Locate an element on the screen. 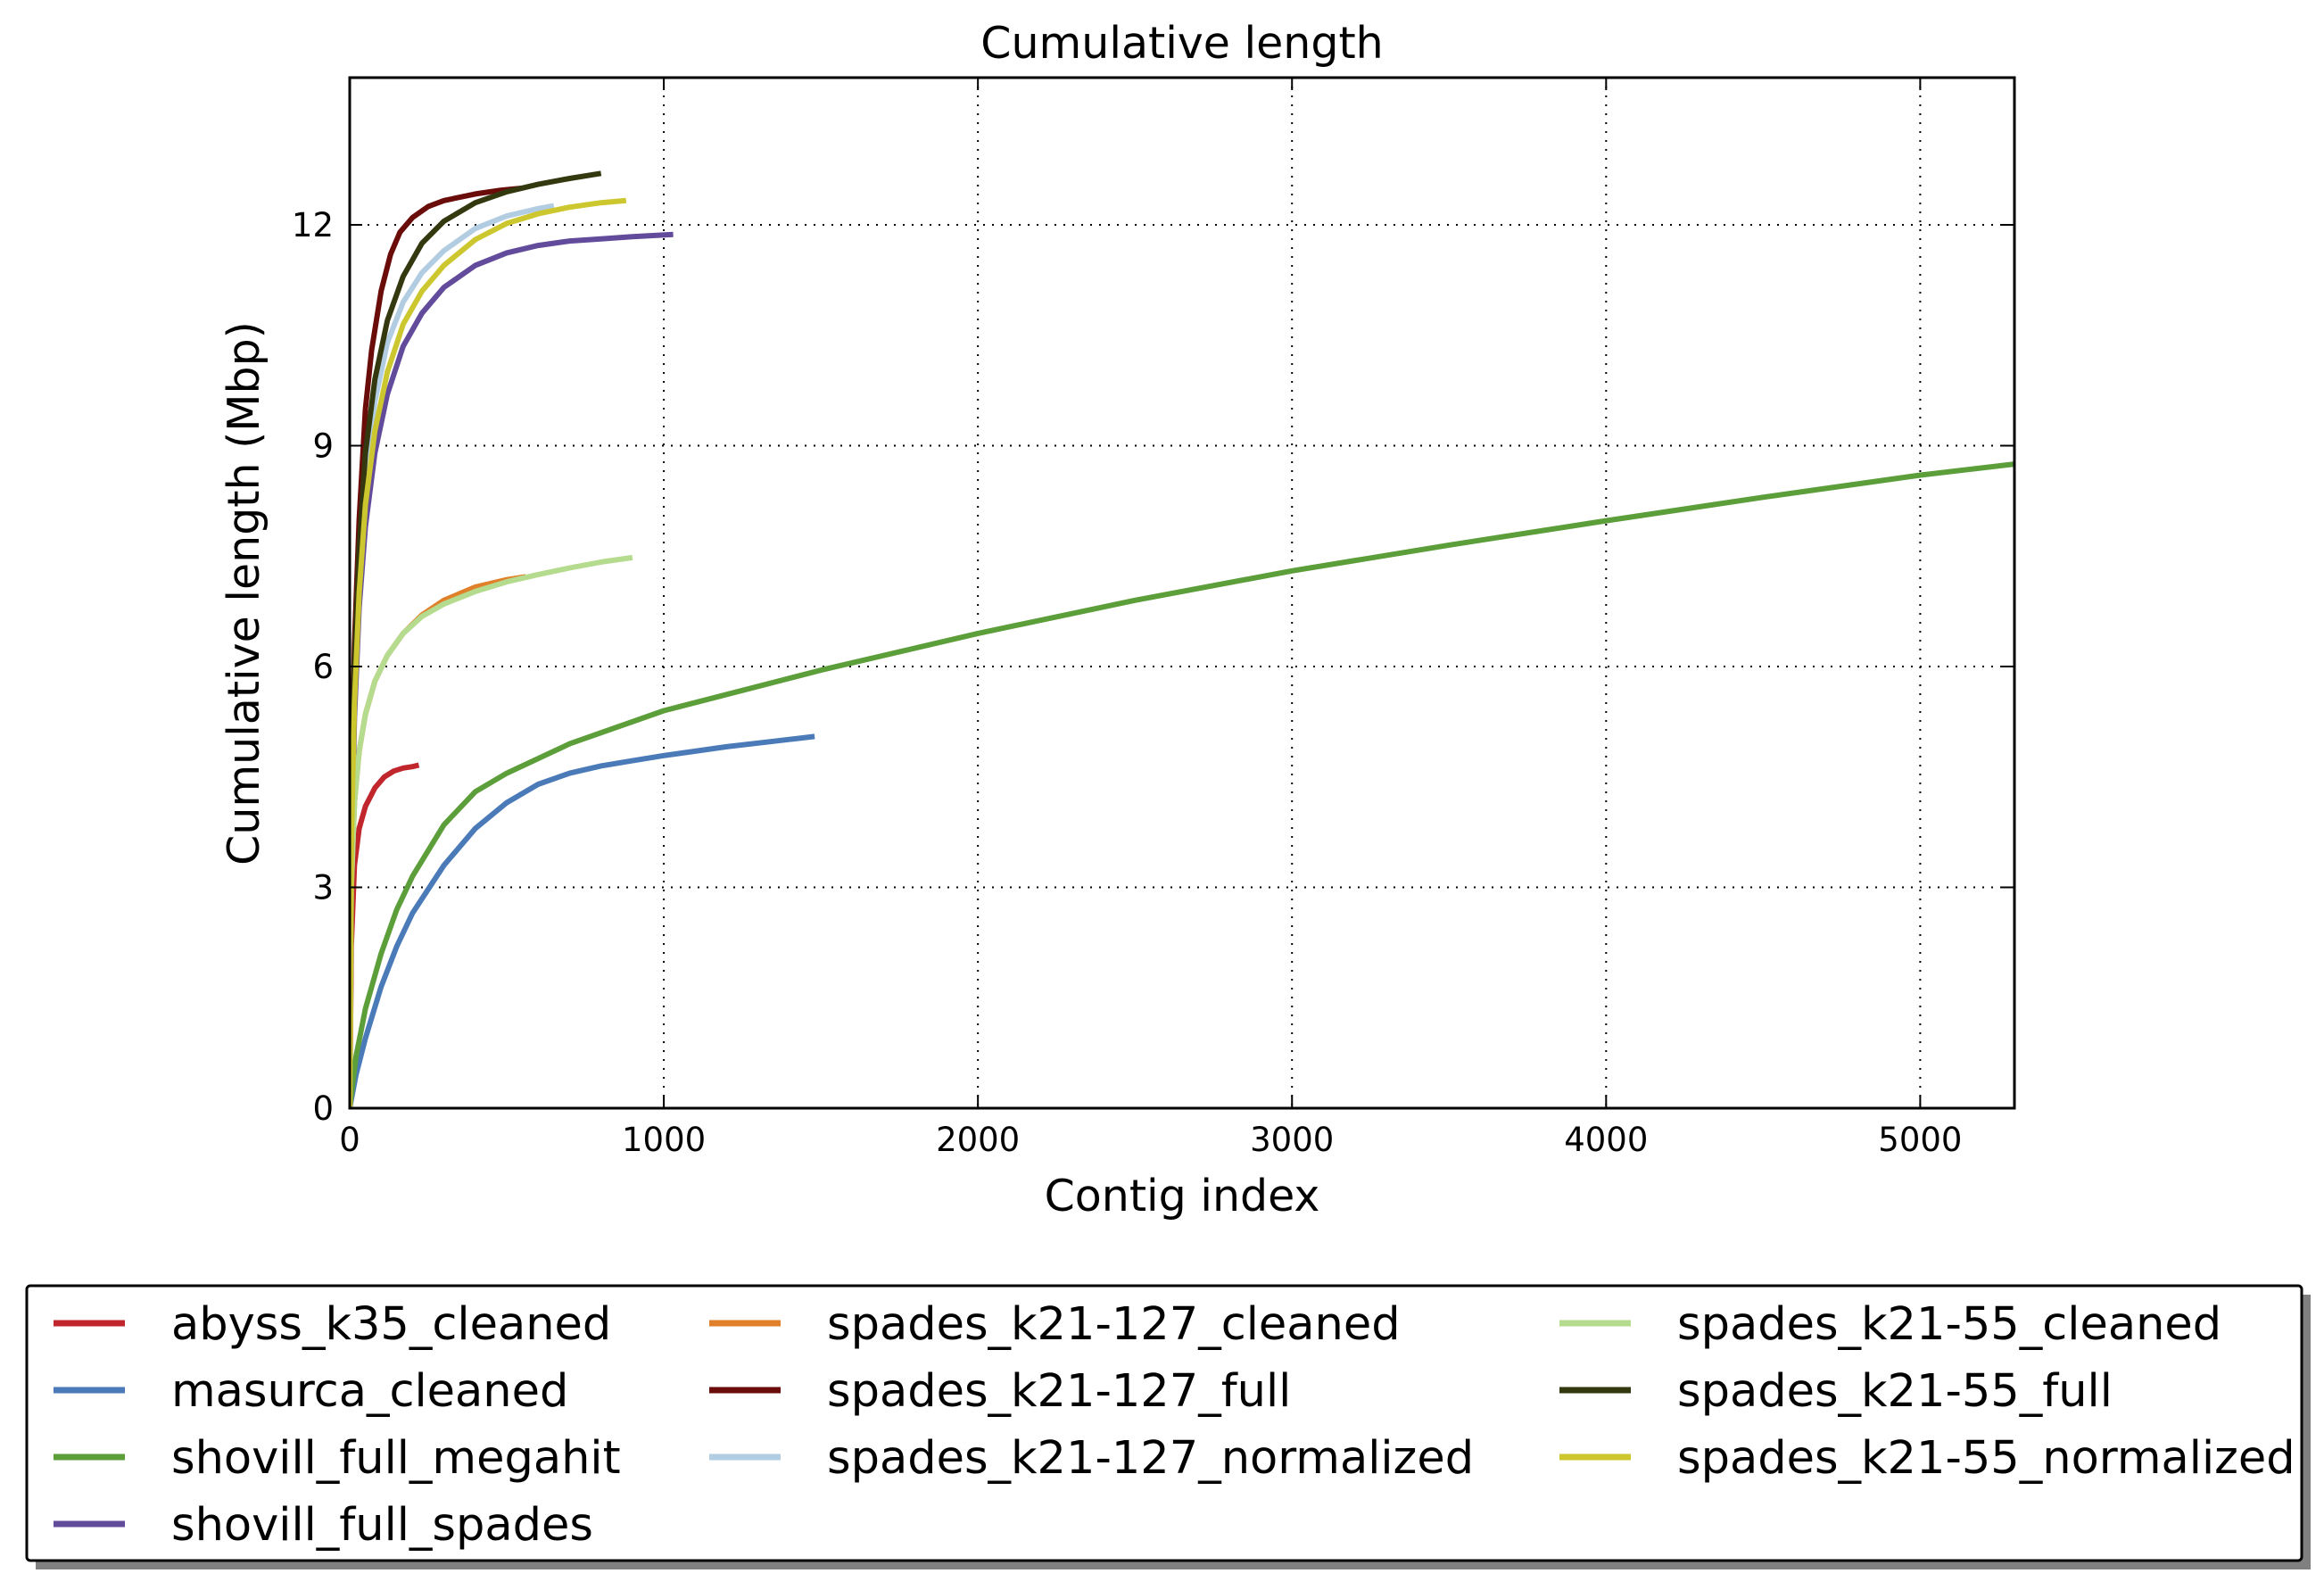 This screenshot has height=1590, width=2324. series-line-shovill_full_spades is located at coordinates (512, 669).